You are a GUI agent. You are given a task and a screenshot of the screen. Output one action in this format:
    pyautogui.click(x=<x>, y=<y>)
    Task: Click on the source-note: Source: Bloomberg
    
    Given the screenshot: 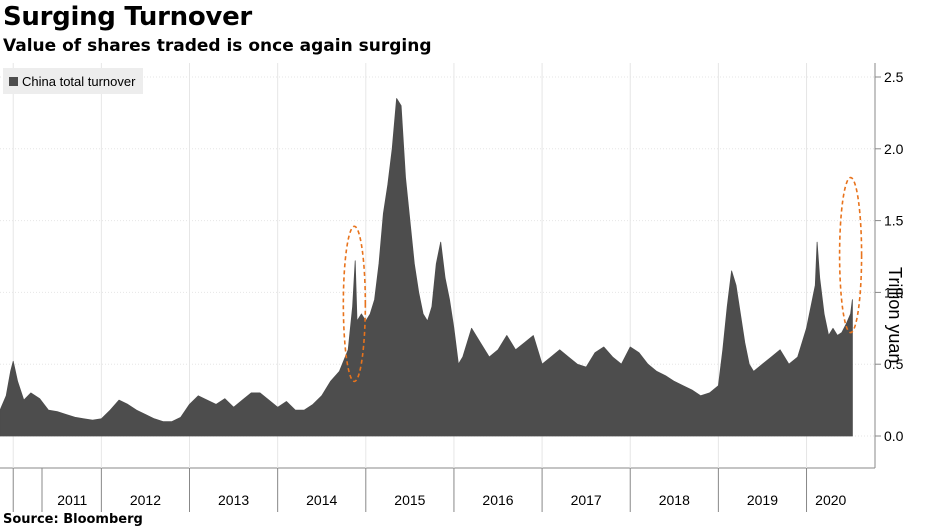 What is the action you would take?
    pyautogui.click(x=73, y=519)
    